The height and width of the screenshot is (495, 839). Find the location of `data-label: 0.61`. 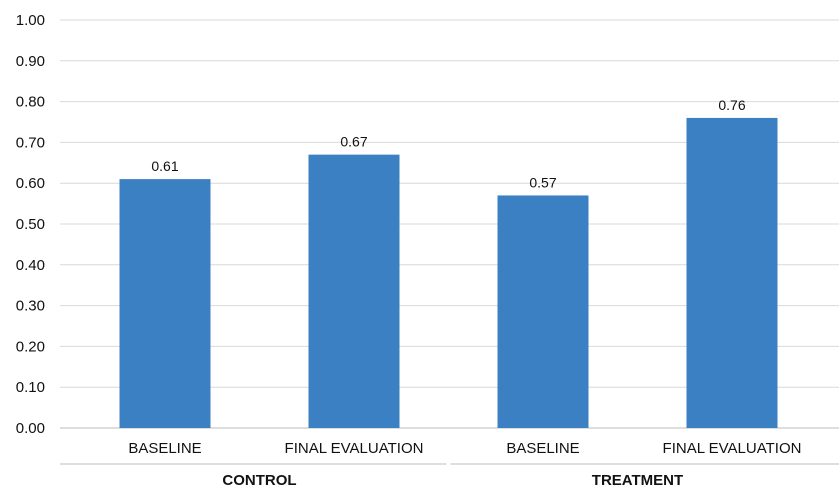

data-label: 0.61 is located at coordinates (164, 166).